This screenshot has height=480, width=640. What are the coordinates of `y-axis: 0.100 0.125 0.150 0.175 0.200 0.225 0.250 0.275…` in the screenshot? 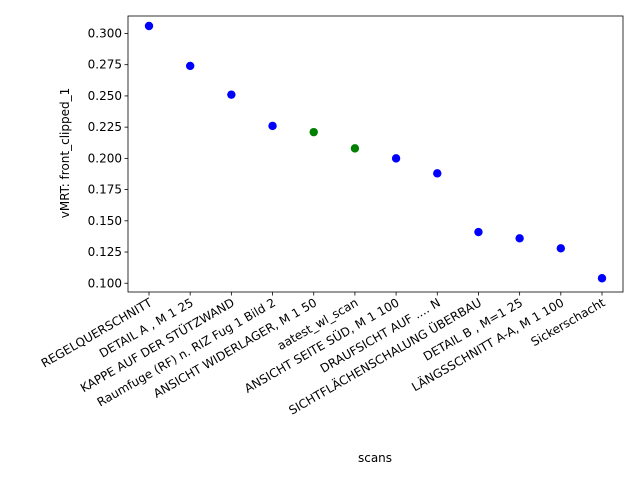 It's located at (108, 158).